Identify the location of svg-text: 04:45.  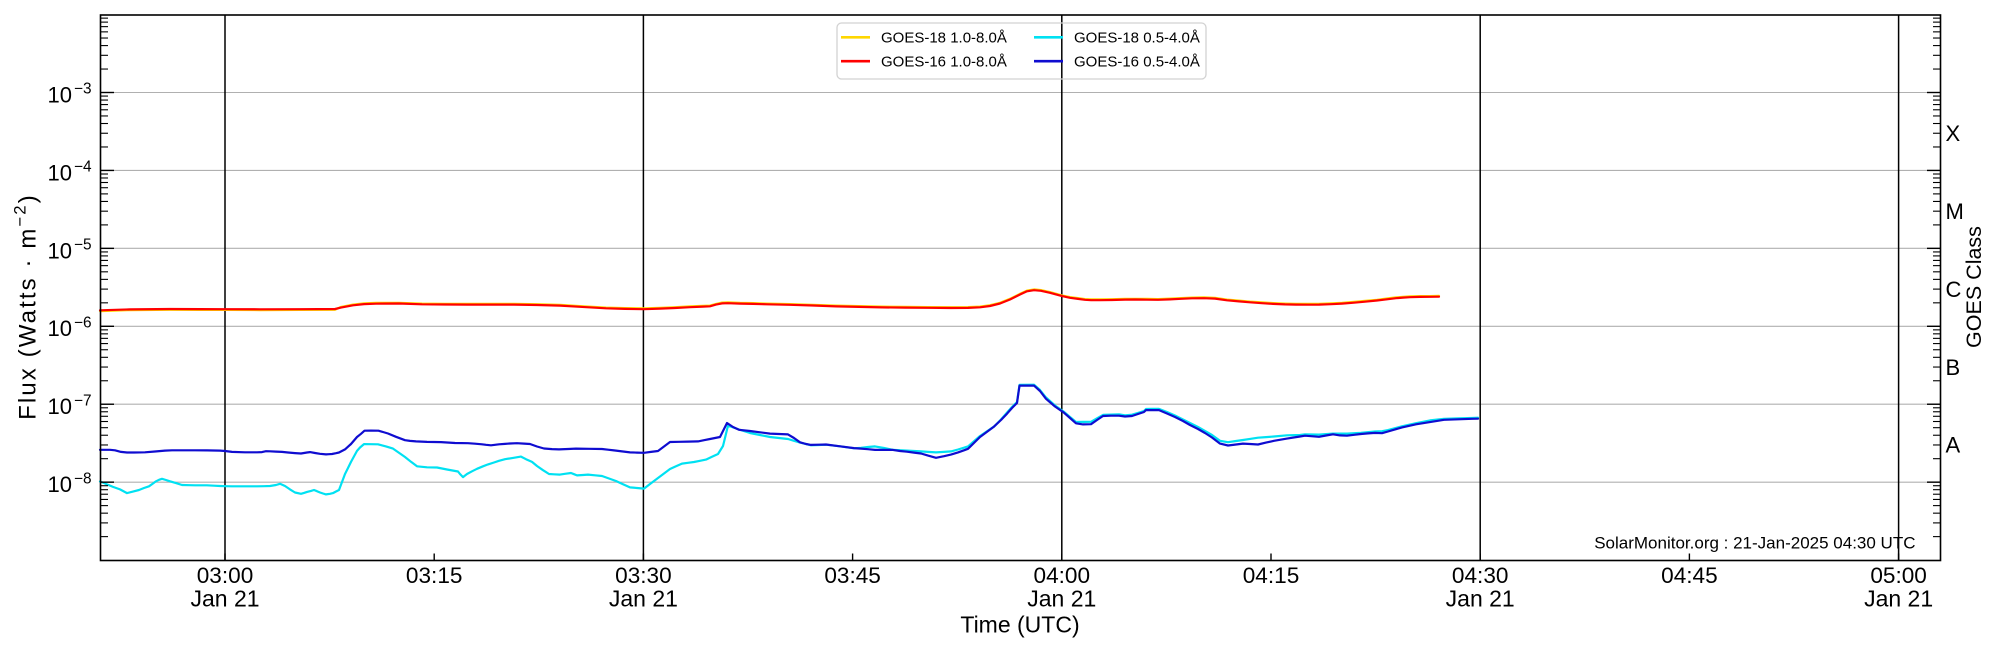
(1689, 575).